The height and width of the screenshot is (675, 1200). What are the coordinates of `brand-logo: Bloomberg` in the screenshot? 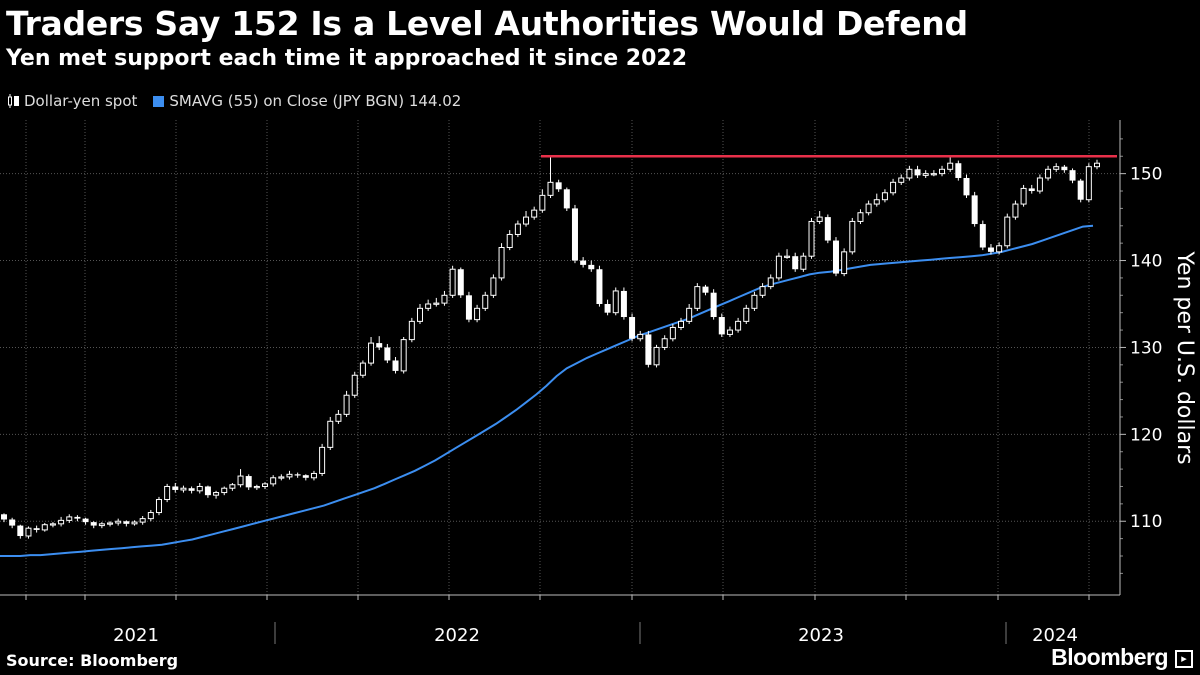 It's located at (1109, 657).